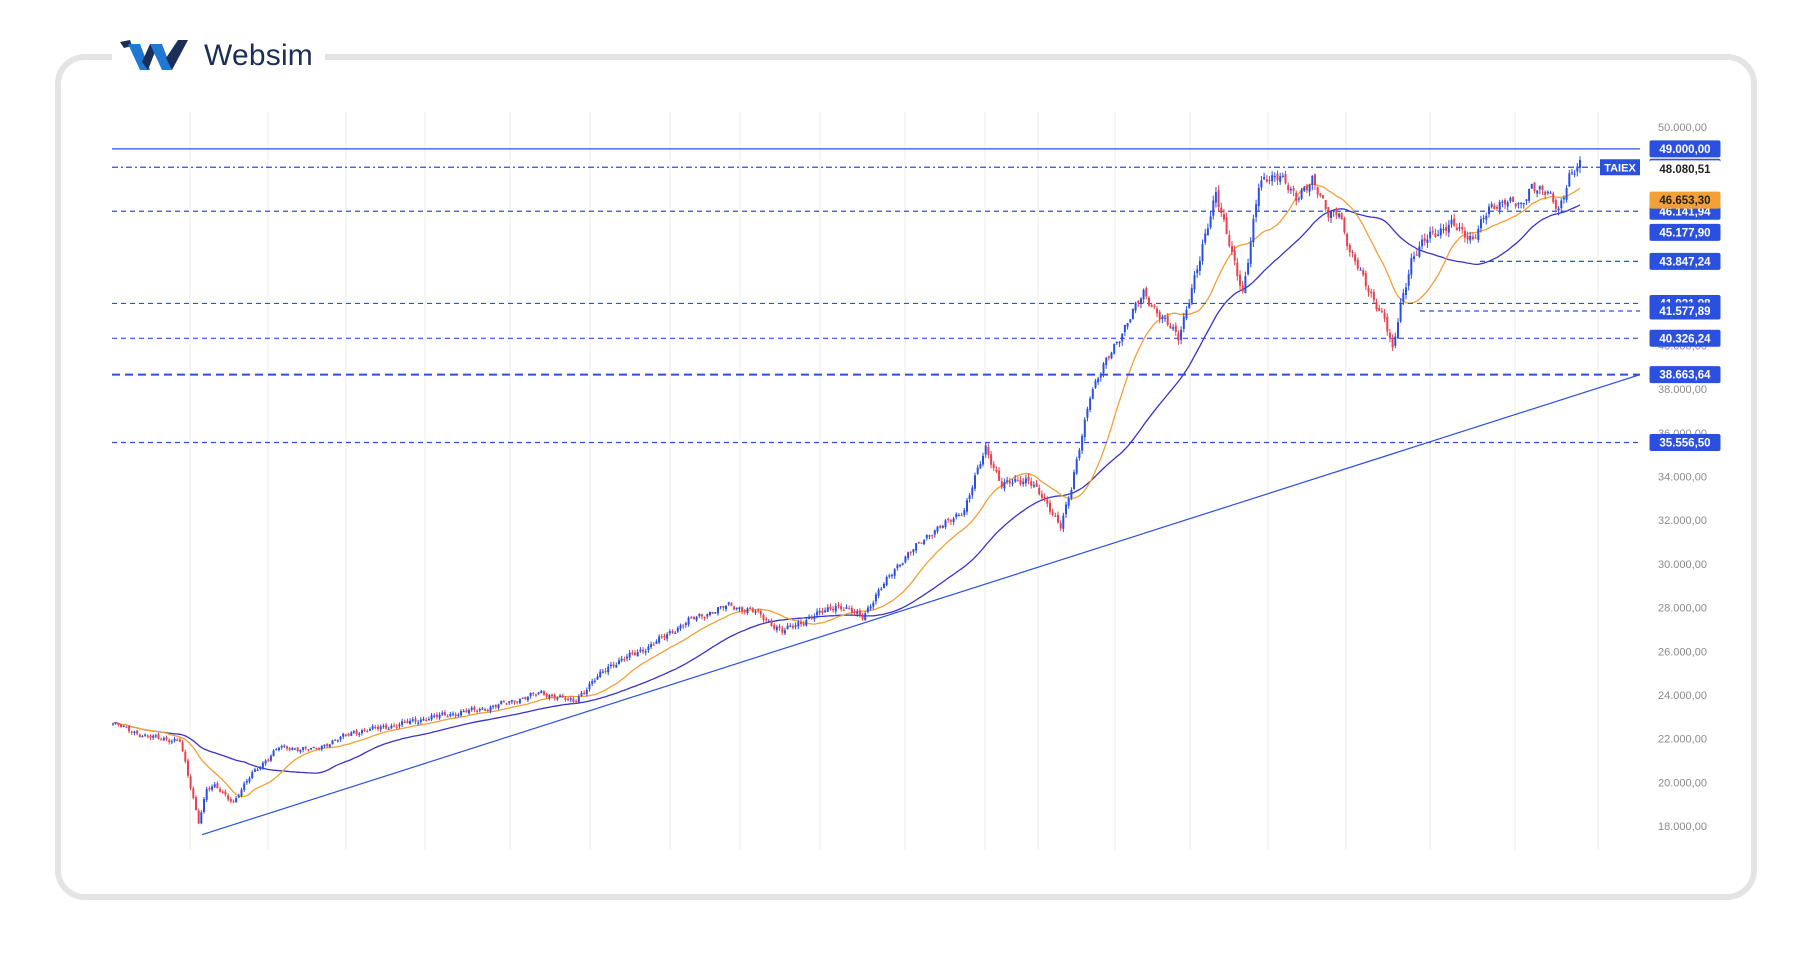 Image resolution: width=1812 pixels, height=956 pixels. I want to click on y-tick-label: 32.000,00, so click(1682, 521).